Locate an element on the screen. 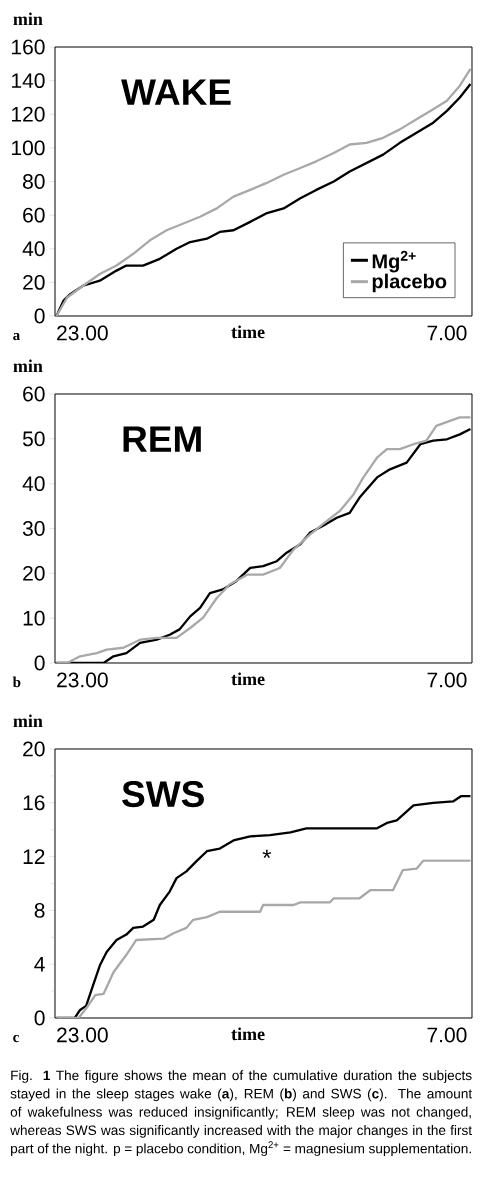  line-series is located at coordinates (263, 938).